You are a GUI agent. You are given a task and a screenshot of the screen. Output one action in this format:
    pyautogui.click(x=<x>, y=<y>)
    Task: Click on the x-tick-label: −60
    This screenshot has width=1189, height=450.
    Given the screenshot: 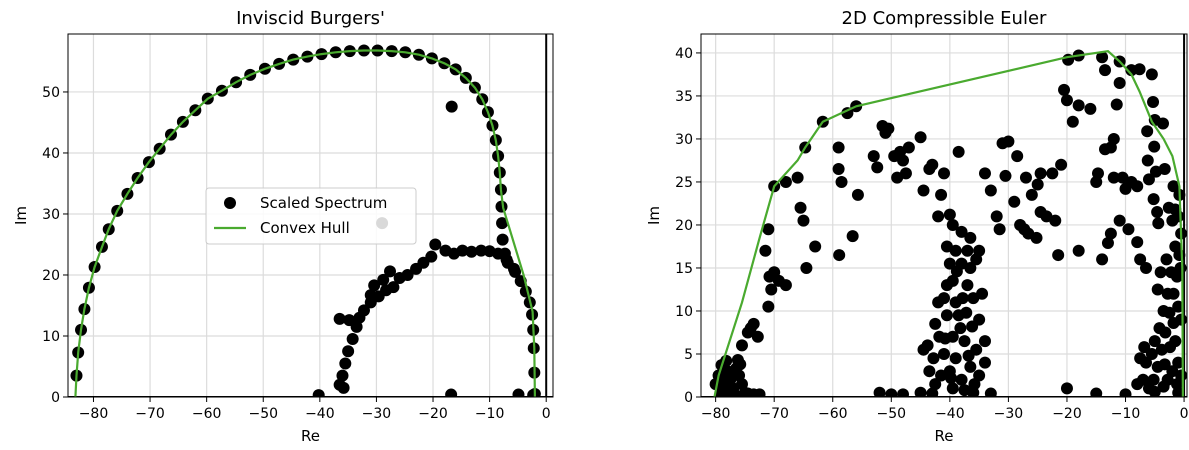 What is the action you would take?
    pyautogui.click(x=833, y=414)
    